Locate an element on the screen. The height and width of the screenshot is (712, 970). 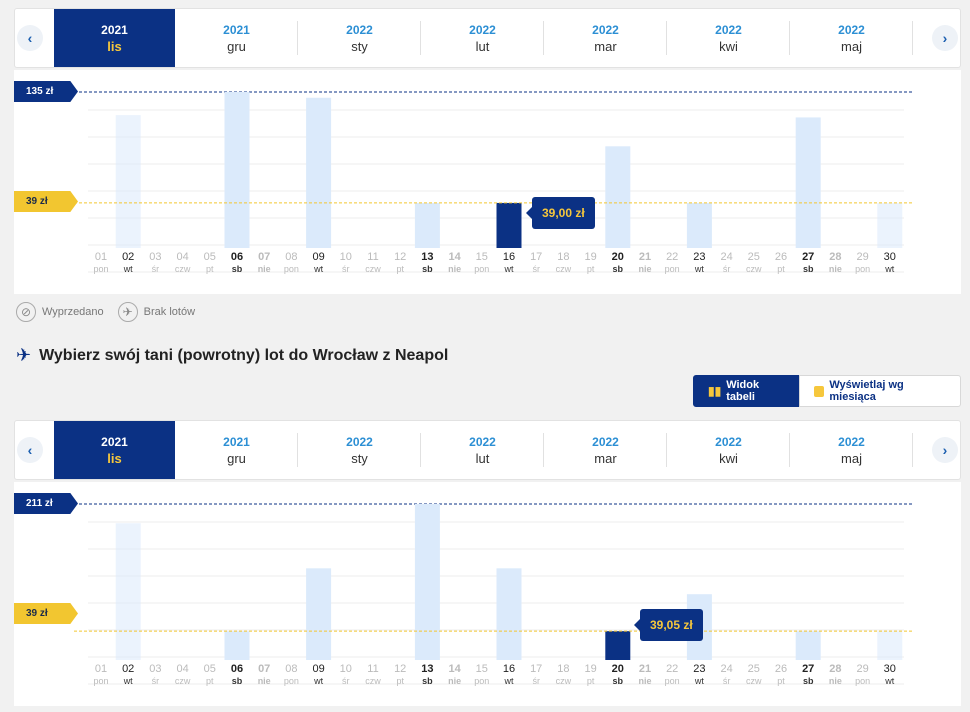
day-number: 15 is located at coordinates (482, 257).